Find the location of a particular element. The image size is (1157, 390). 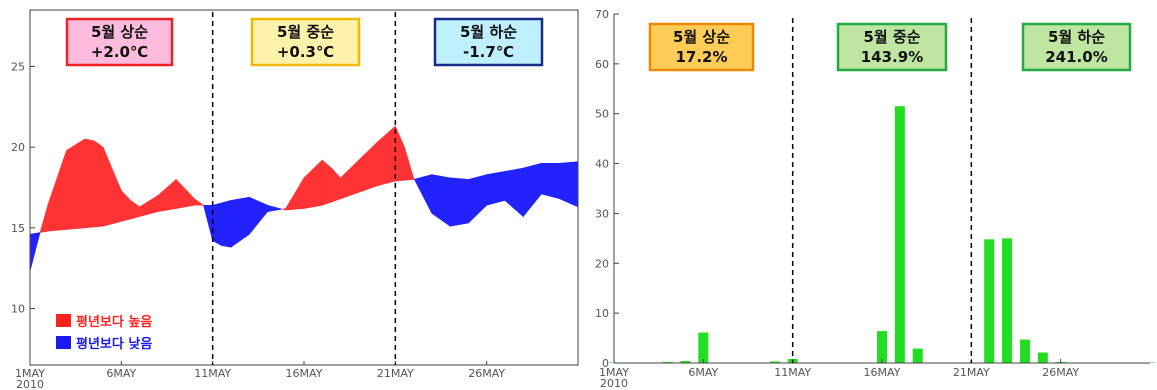

y-tick-label: 50 is located at coordinates (602, 114).